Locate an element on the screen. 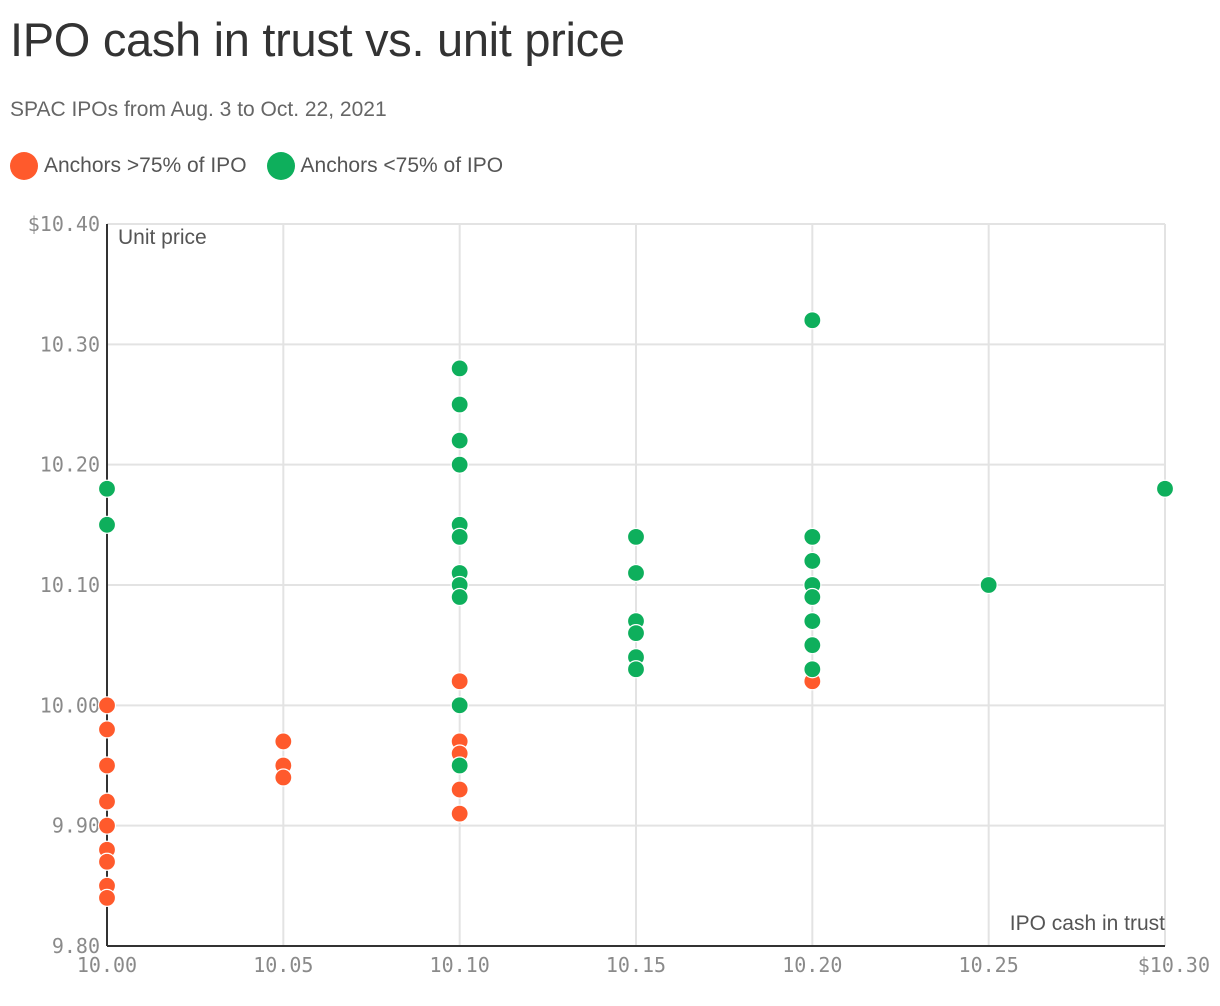 The width and height of the screenshot is (1220, 1006). y-tick-label: 10.00 is located at coordinates (70, 705).